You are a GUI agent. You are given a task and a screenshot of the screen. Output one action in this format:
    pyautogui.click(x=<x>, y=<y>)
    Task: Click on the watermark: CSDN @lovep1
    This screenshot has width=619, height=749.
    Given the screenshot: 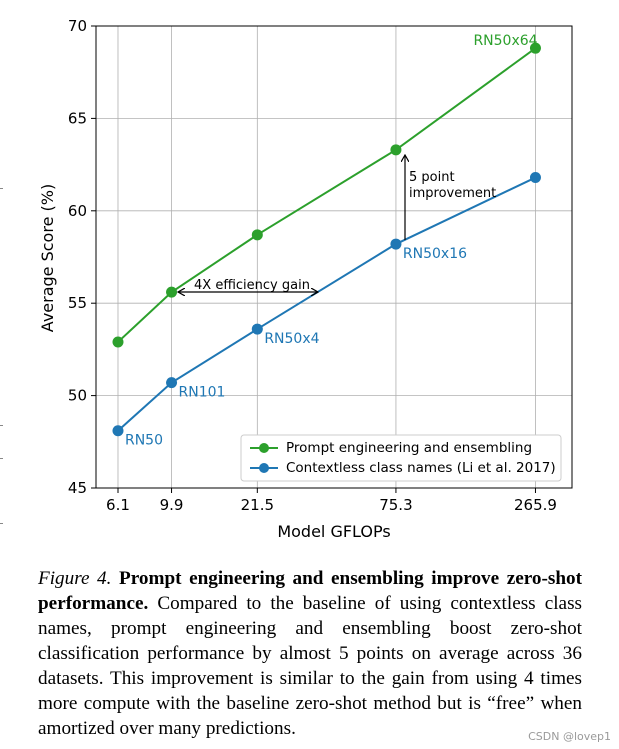 What is the action you would take?
    pyautogui.click(x=569, y=736)
    